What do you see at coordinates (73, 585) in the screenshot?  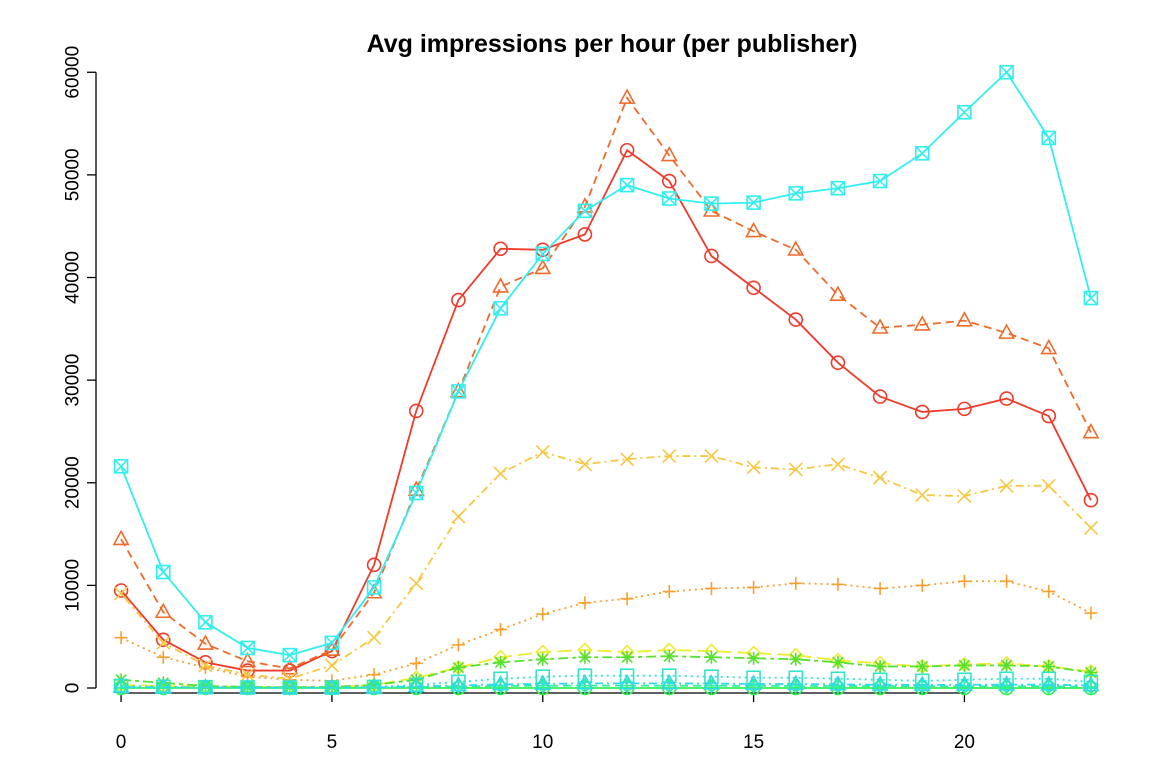 I see `y-tick-label: 10000` at bounding box center [73, 585].